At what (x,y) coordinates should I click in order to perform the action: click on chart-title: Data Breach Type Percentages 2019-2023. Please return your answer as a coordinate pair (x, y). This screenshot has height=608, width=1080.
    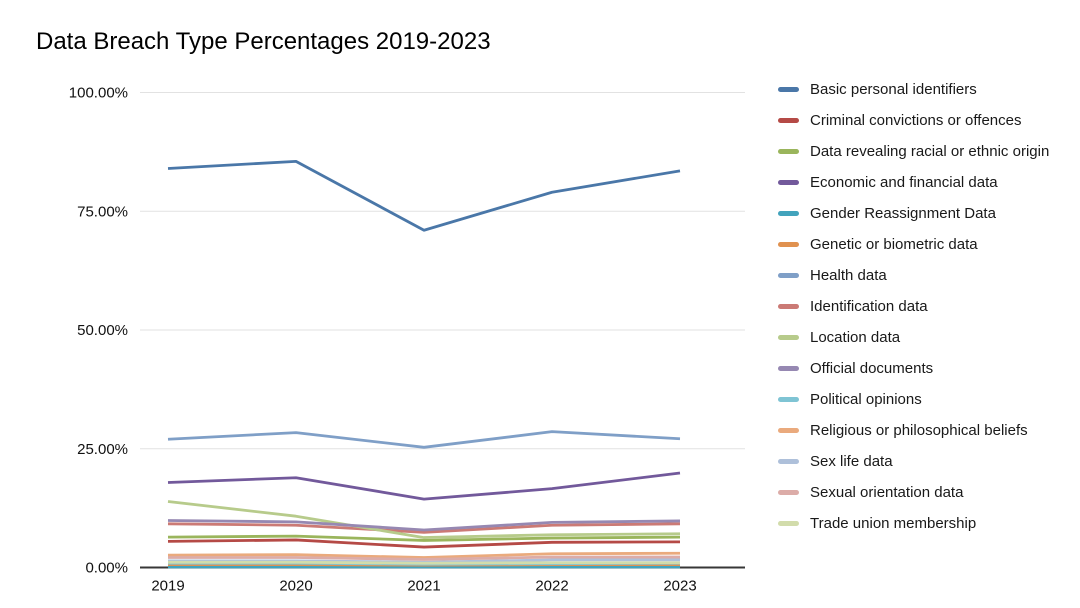
    Looking at the image, I should click on (263, 41).